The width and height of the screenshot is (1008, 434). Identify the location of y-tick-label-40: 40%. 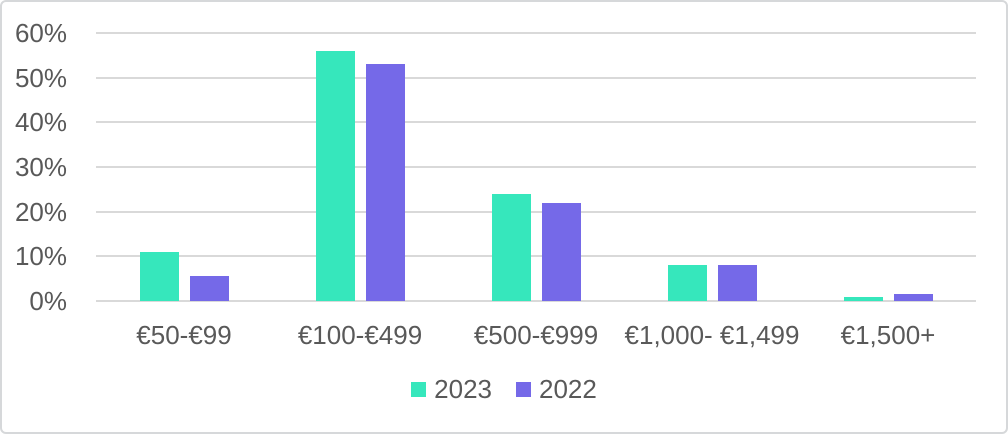
(40, 122).